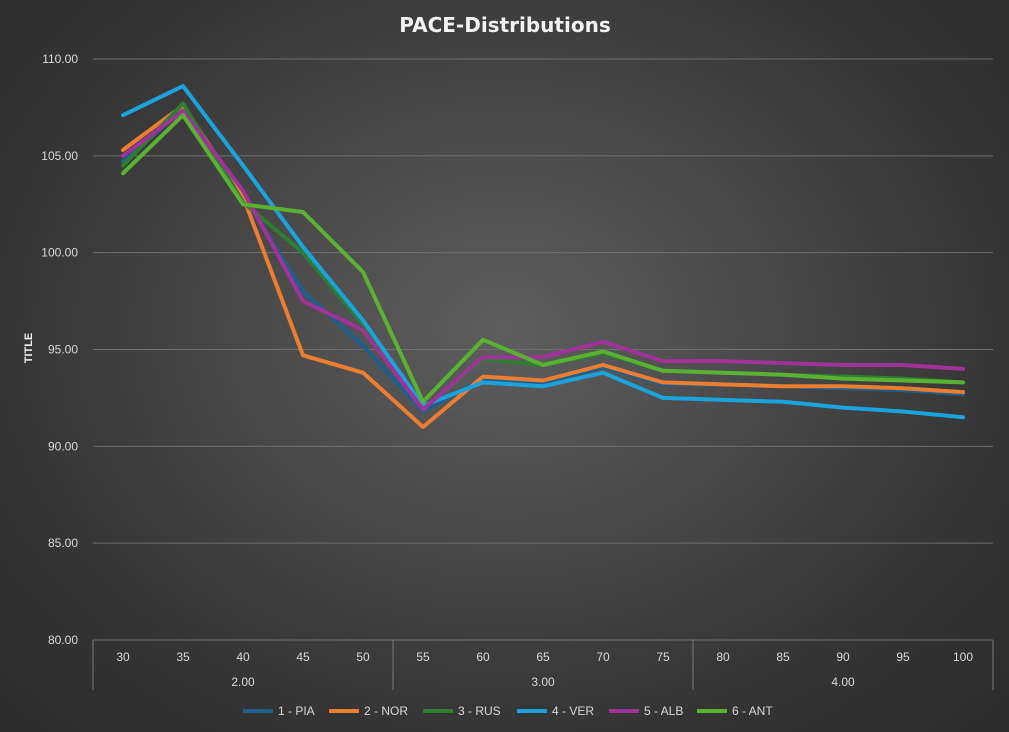 This screenshot has width=1009, height=732. I want to click on x-group-label: 3.00, so click(543, 682).